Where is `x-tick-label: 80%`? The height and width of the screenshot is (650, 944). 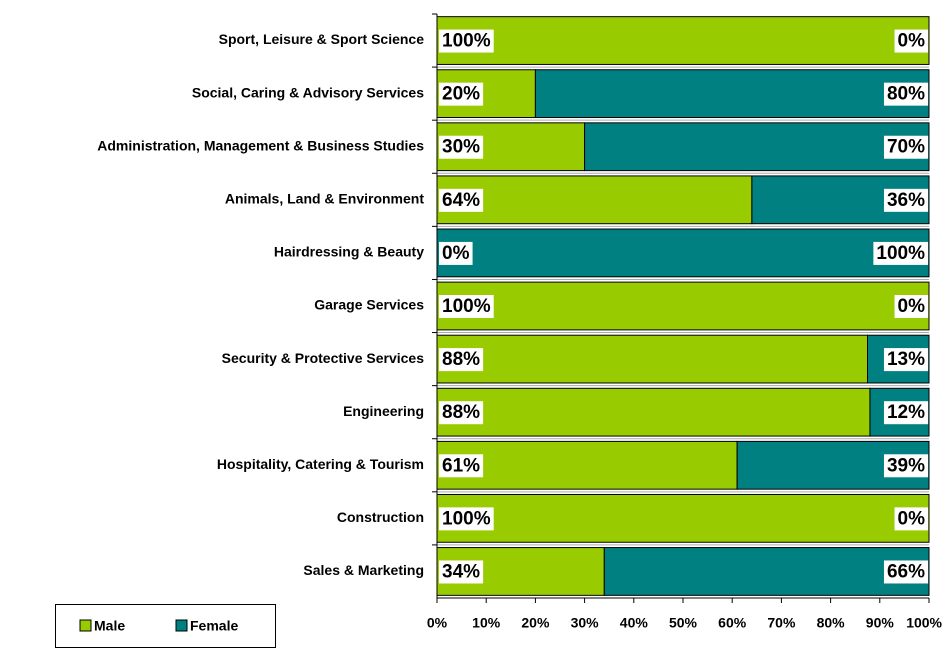
x-tick-label: 80% is located at coordinates (831, 623).